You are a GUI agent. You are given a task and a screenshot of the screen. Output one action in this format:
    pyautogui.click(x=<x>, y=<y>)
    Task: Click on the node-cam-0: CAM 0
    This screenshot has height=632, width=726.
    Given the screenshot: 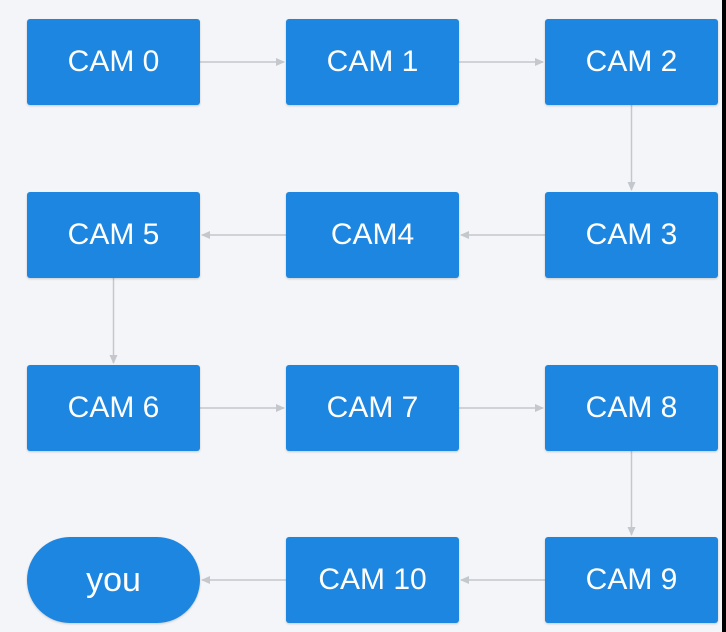 What is the action you would take?
    pyautogui.click(x=113, y=62)
    